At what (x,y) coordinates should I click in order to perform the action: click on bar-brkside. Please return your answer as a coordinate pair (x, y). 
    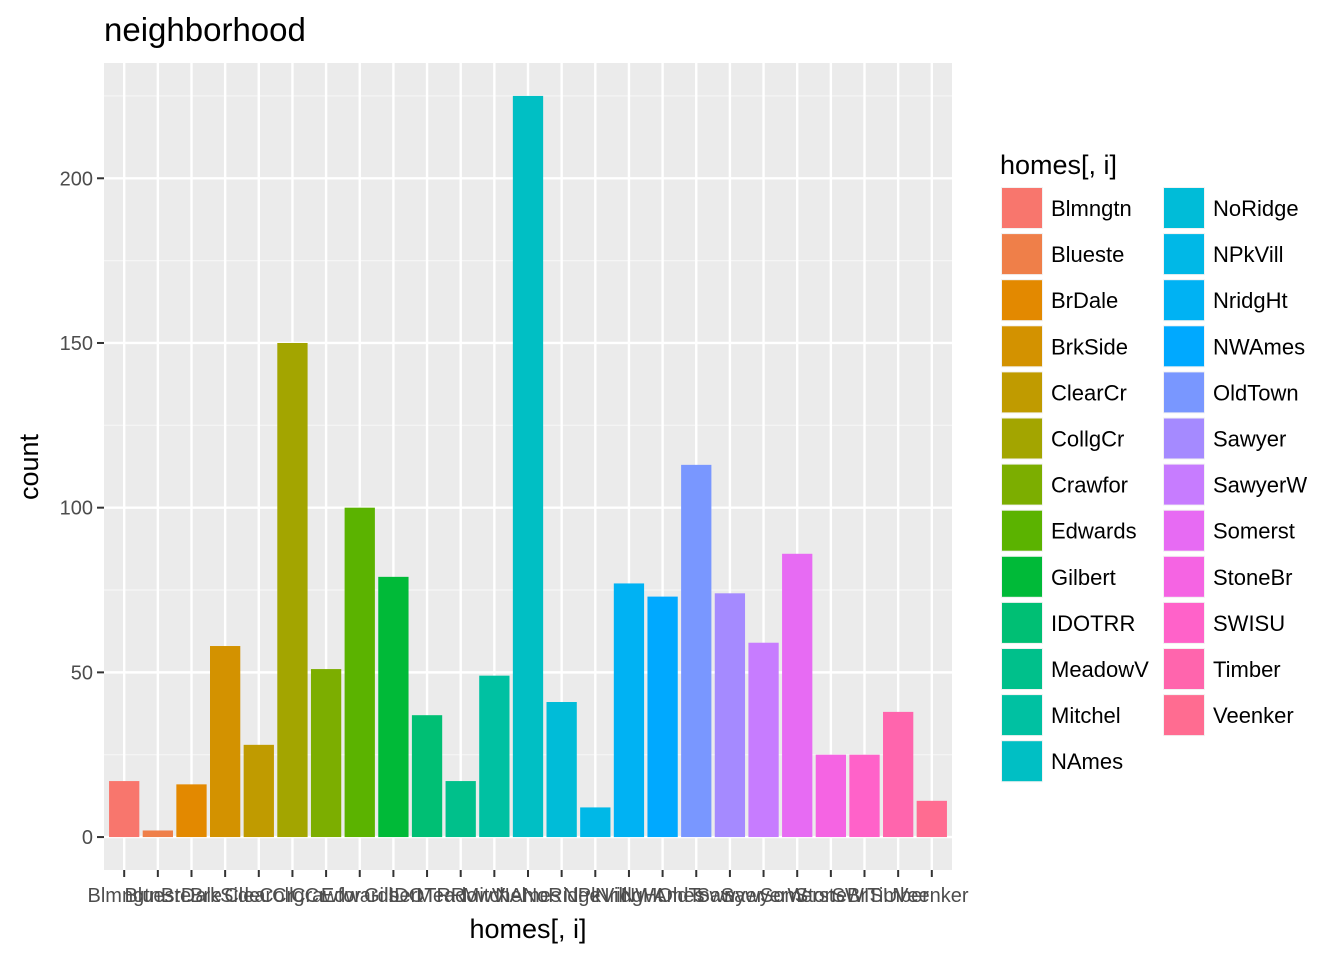
    Looking at the image, I should click on (225, 742).